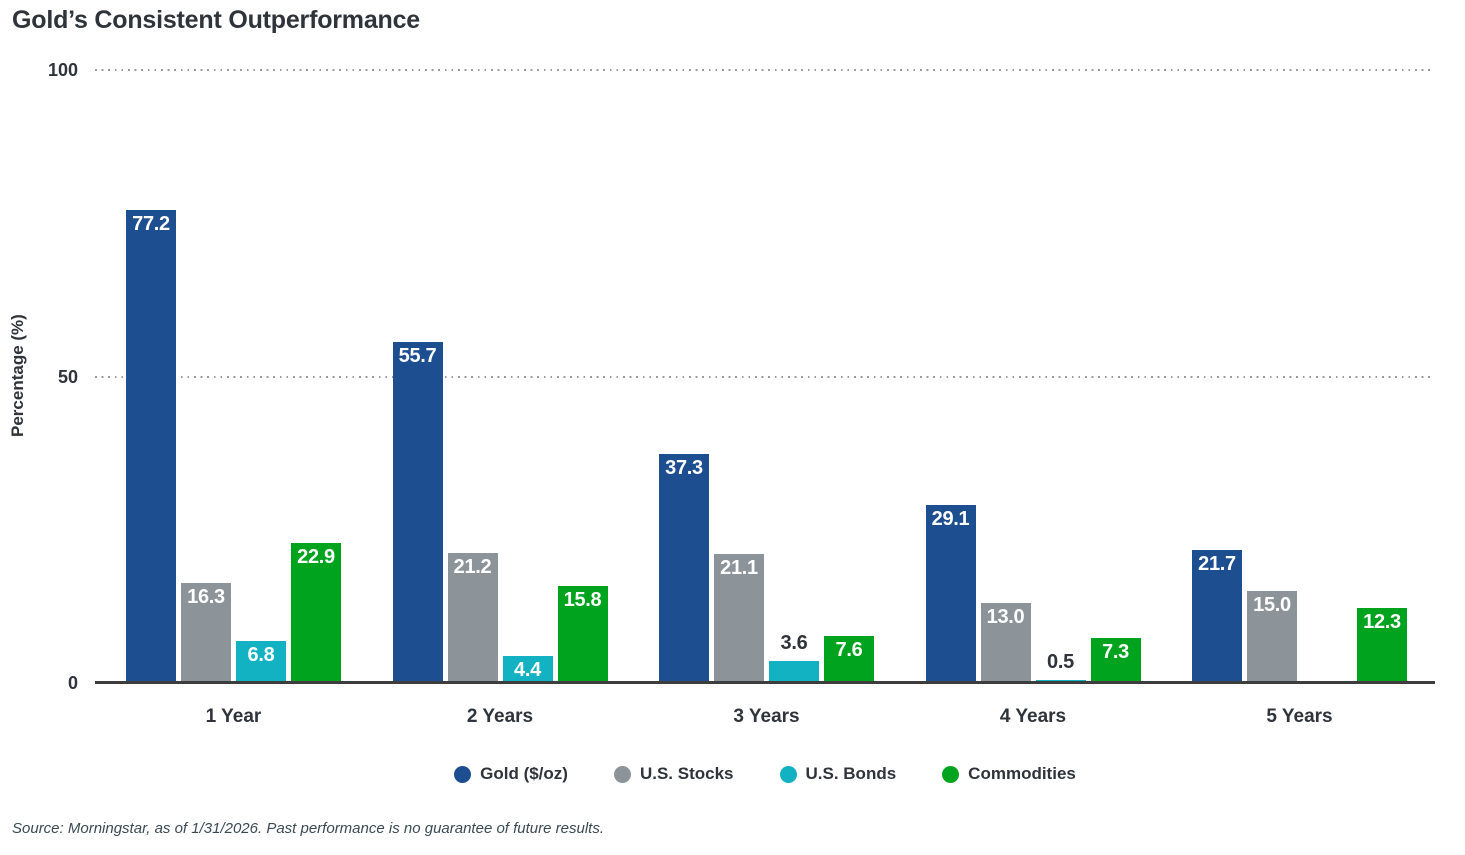 The image size is (1465, 855). I want to click on value-label: 7.3, so click(1115, 652).